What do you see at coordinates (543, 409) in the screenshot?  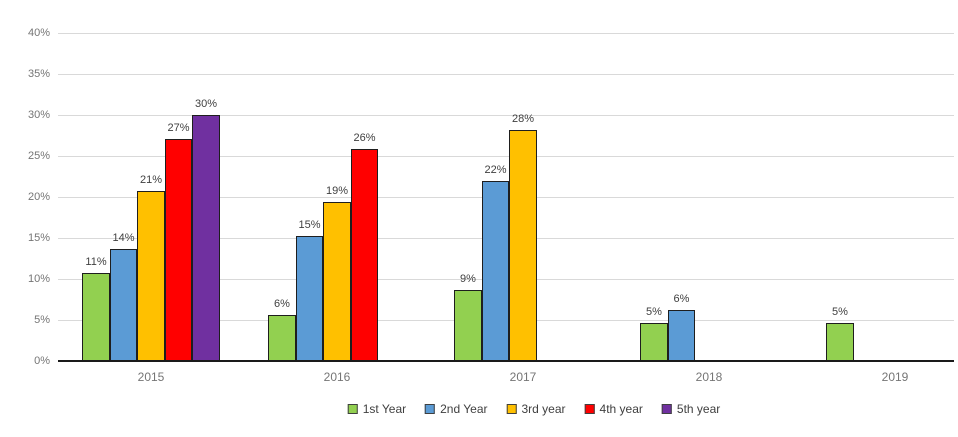 I see `legend-label: 3rd year` at bounding box center [543, 409].